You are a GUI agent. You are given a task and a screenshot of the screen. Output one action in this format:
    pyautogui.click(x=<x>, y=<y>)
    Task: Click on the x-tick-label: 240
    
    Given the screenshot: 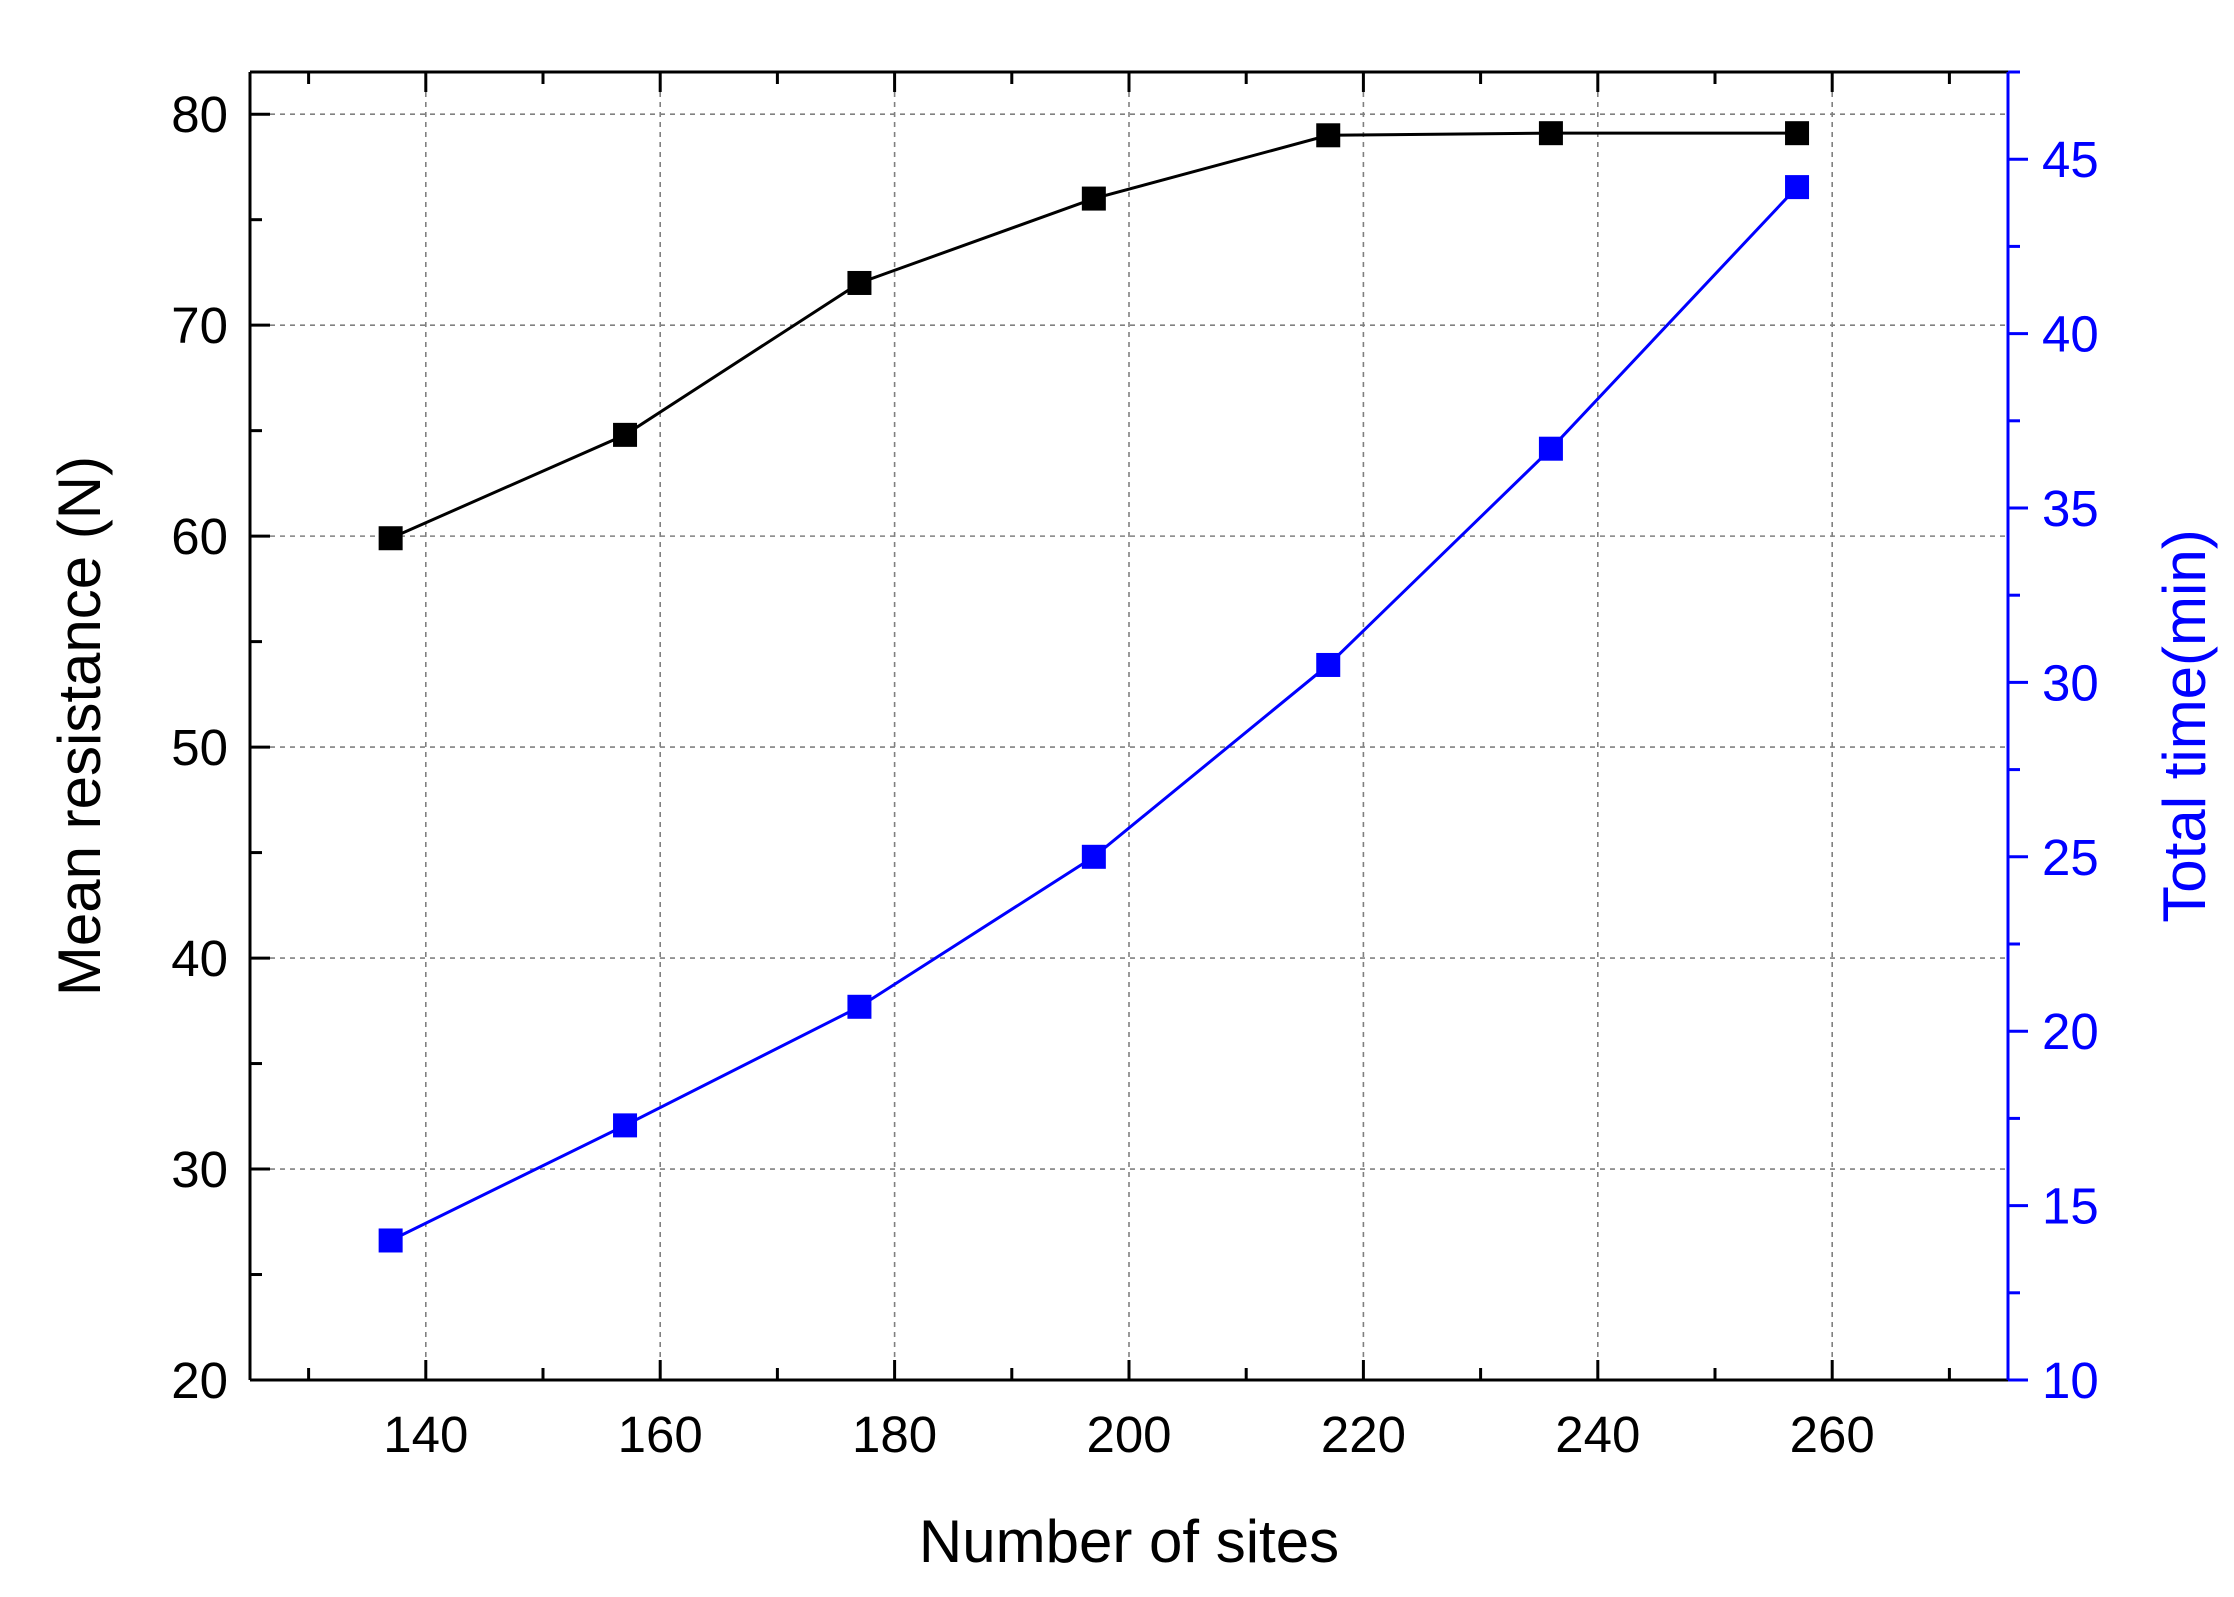 What is the action you would take?
    pyautogui.click(x=1597, y=1434)
    